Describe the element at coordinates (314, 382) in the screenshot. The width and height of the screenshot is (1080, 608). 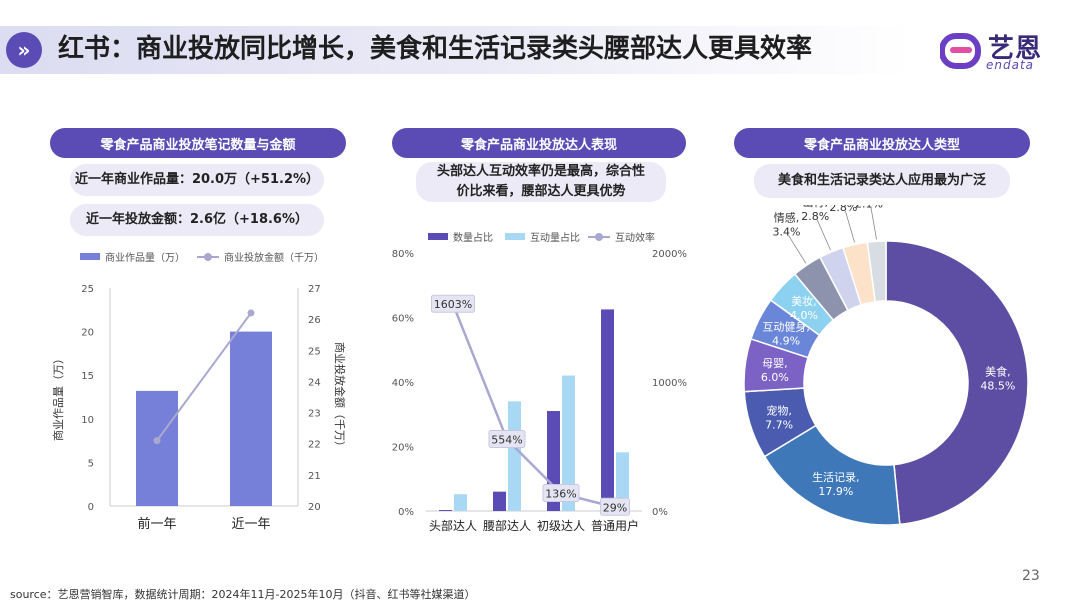
I see `y2-tick-label: 24` at that location.